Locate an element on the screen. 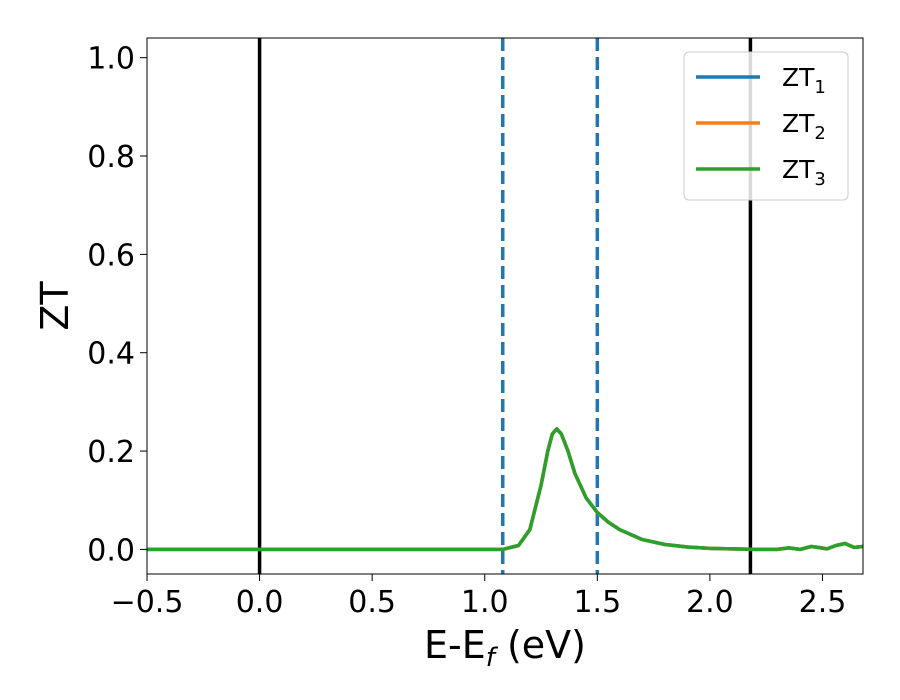 The image size is (900, 700). x-tick-label: 2.0 is located at coordinates (710, 602).